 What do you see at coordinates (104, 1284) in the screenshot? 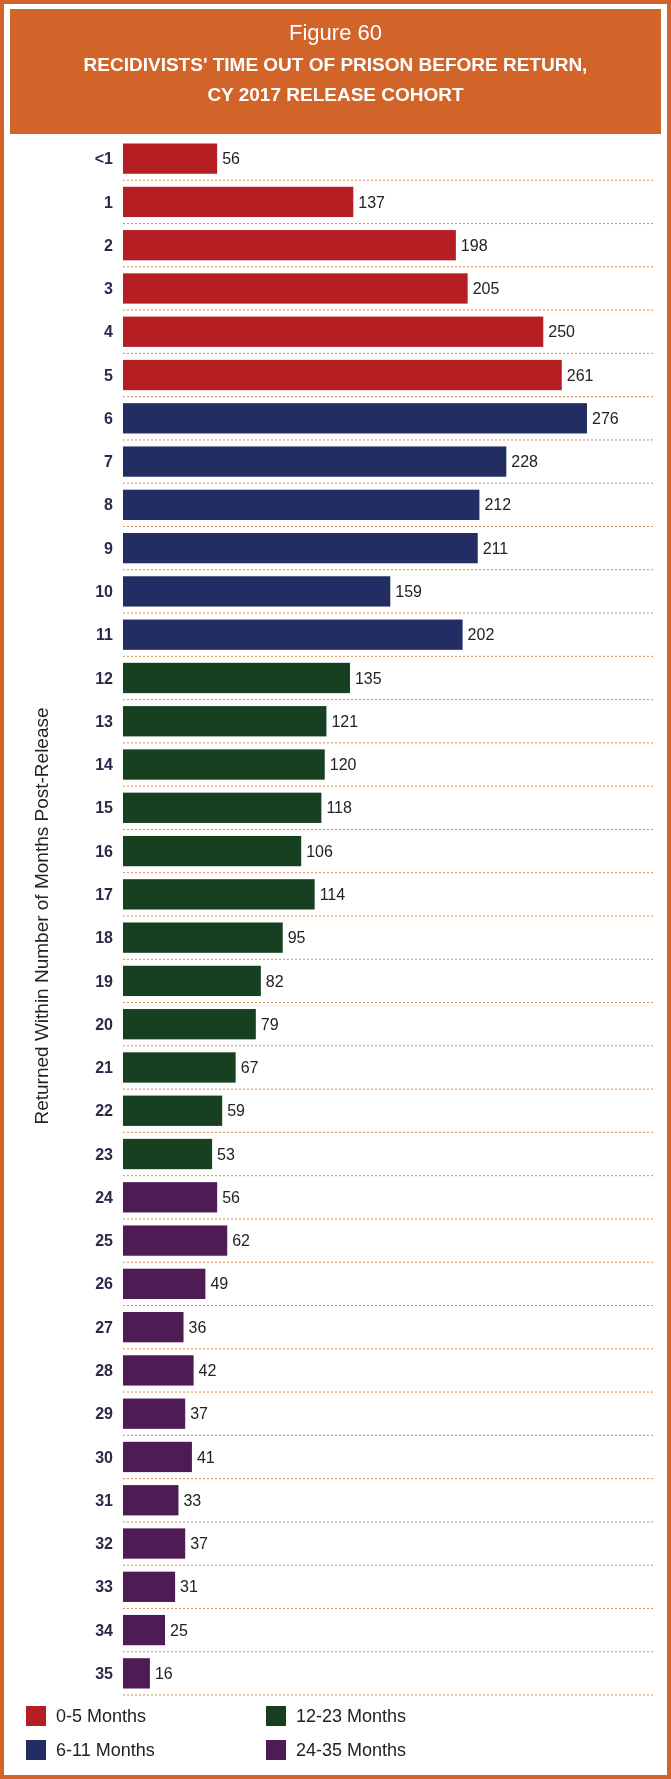
I see `y-tick-label: 26` at bounding box center [104, 1284].